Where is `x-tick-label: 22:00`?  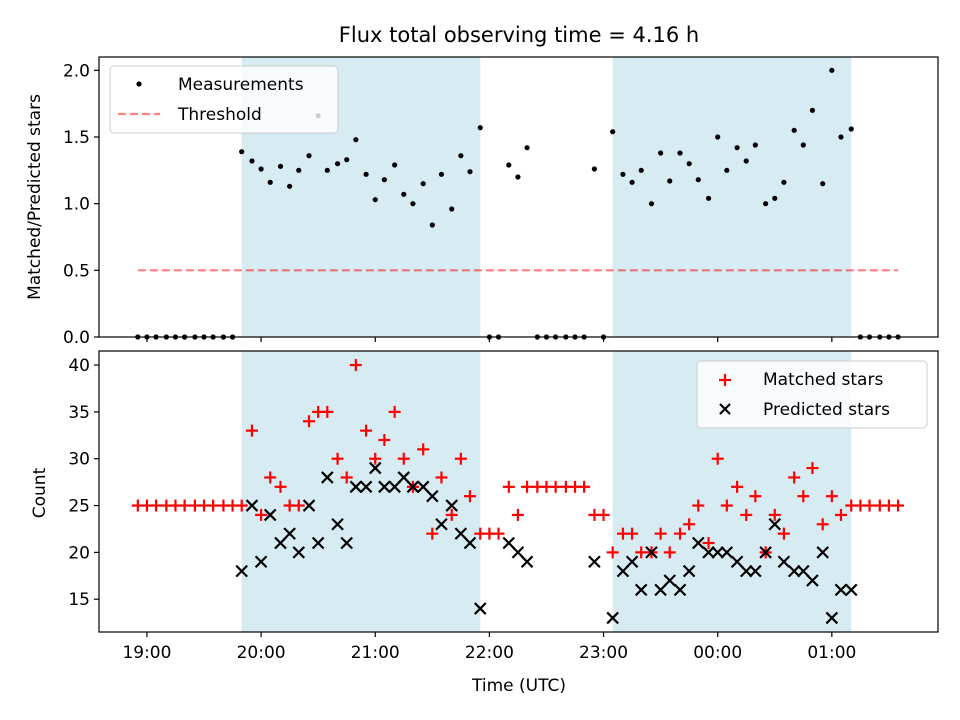 x-tick-label: 22:00 is located at coordinates (489, 653).